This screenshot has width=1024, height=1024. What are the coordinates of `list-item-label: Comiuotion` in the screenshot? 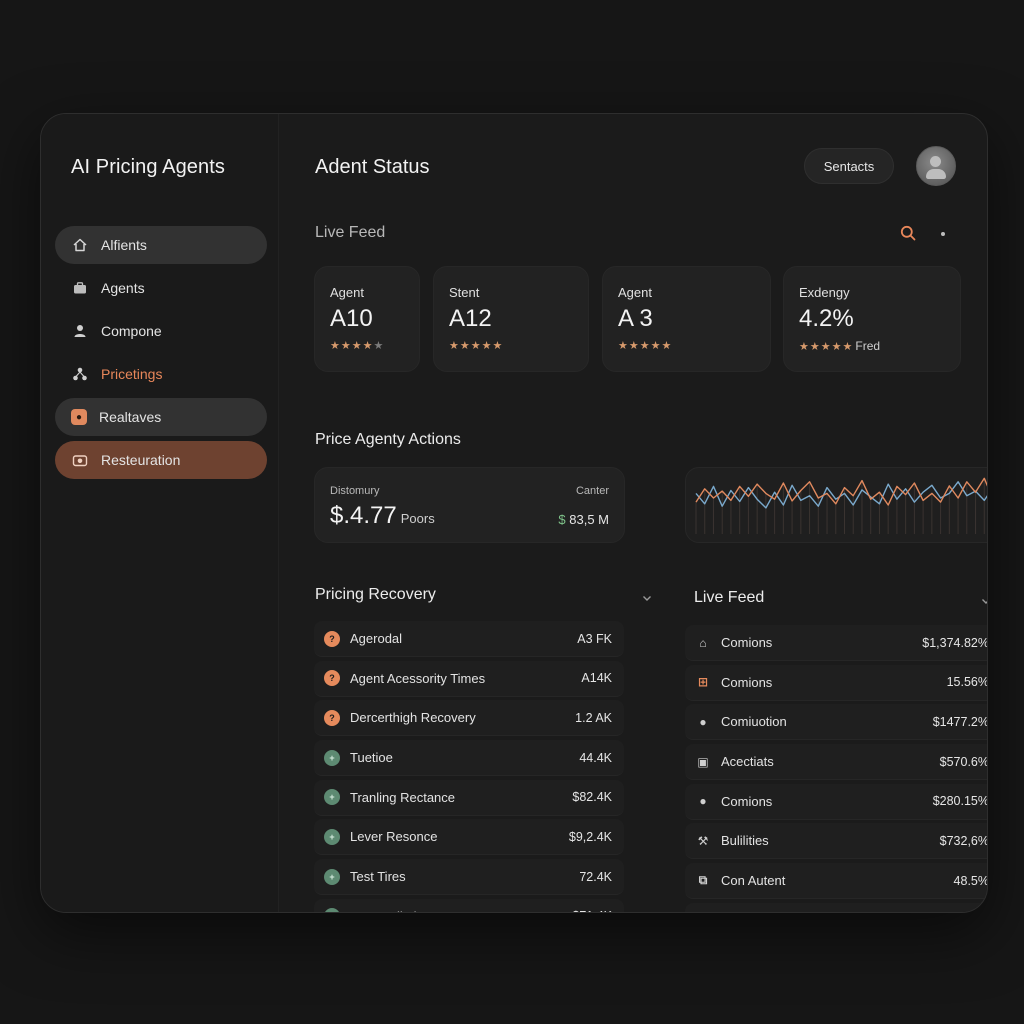 It's located at (754, 722).